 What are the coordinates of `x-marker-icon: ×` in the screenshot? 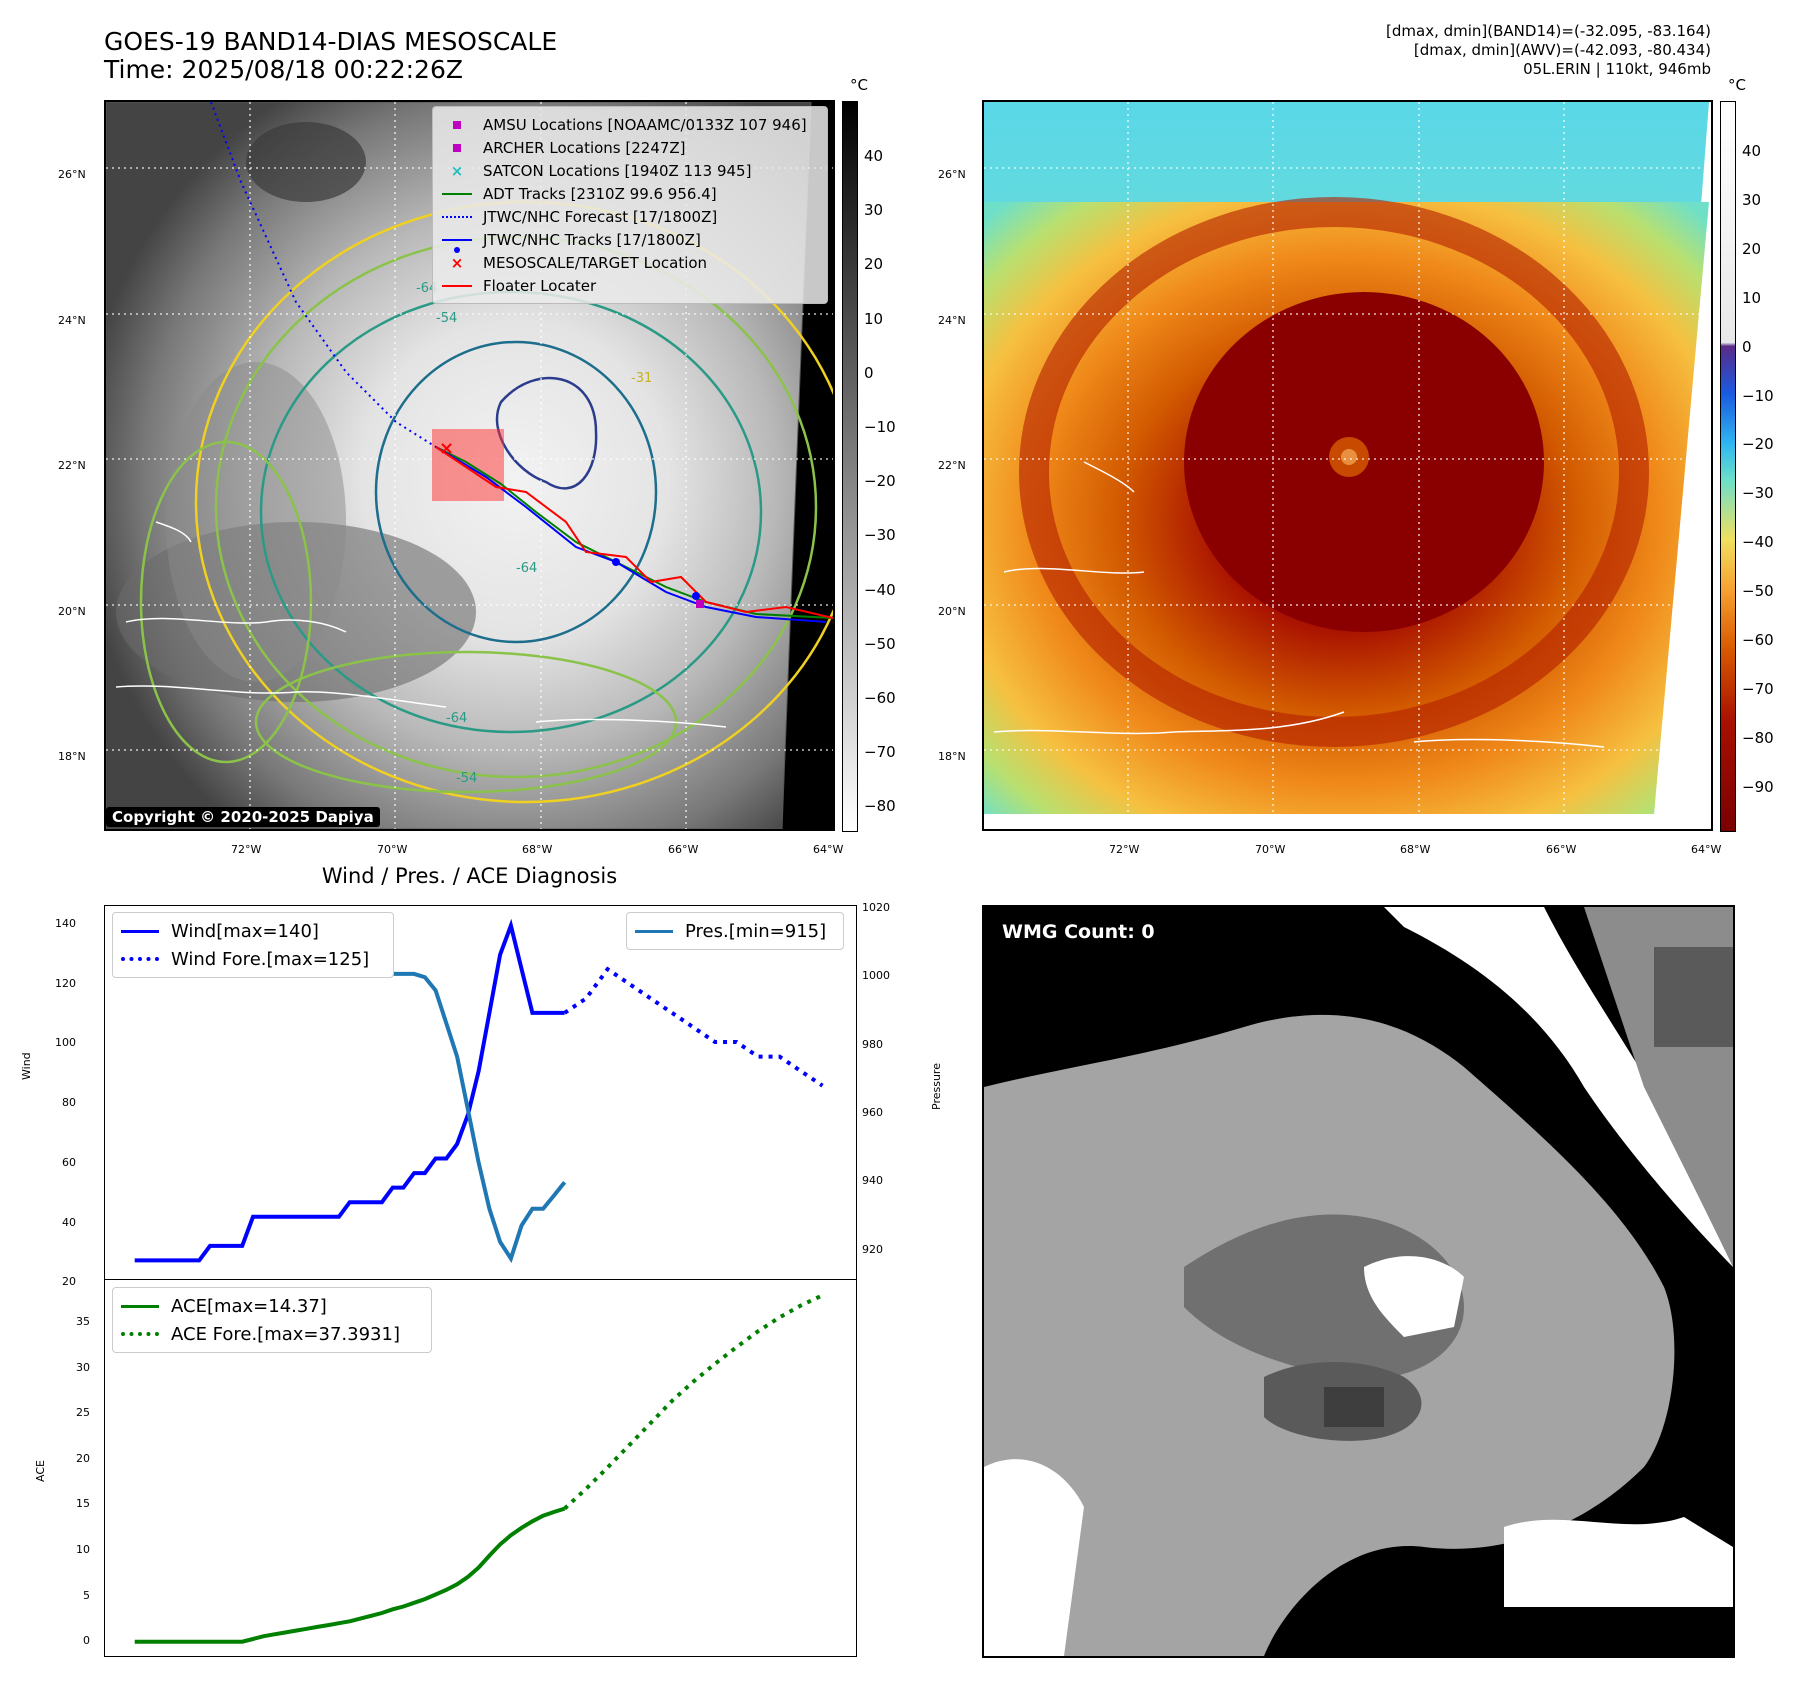 It's located at (457, 170).